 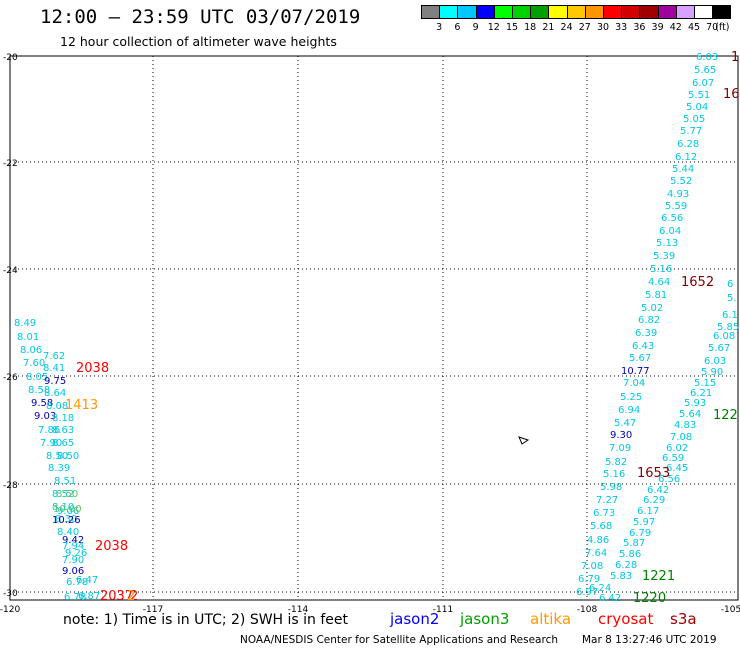 I want to click on wave-height-label: 5.16, so click(x=614, y=474).